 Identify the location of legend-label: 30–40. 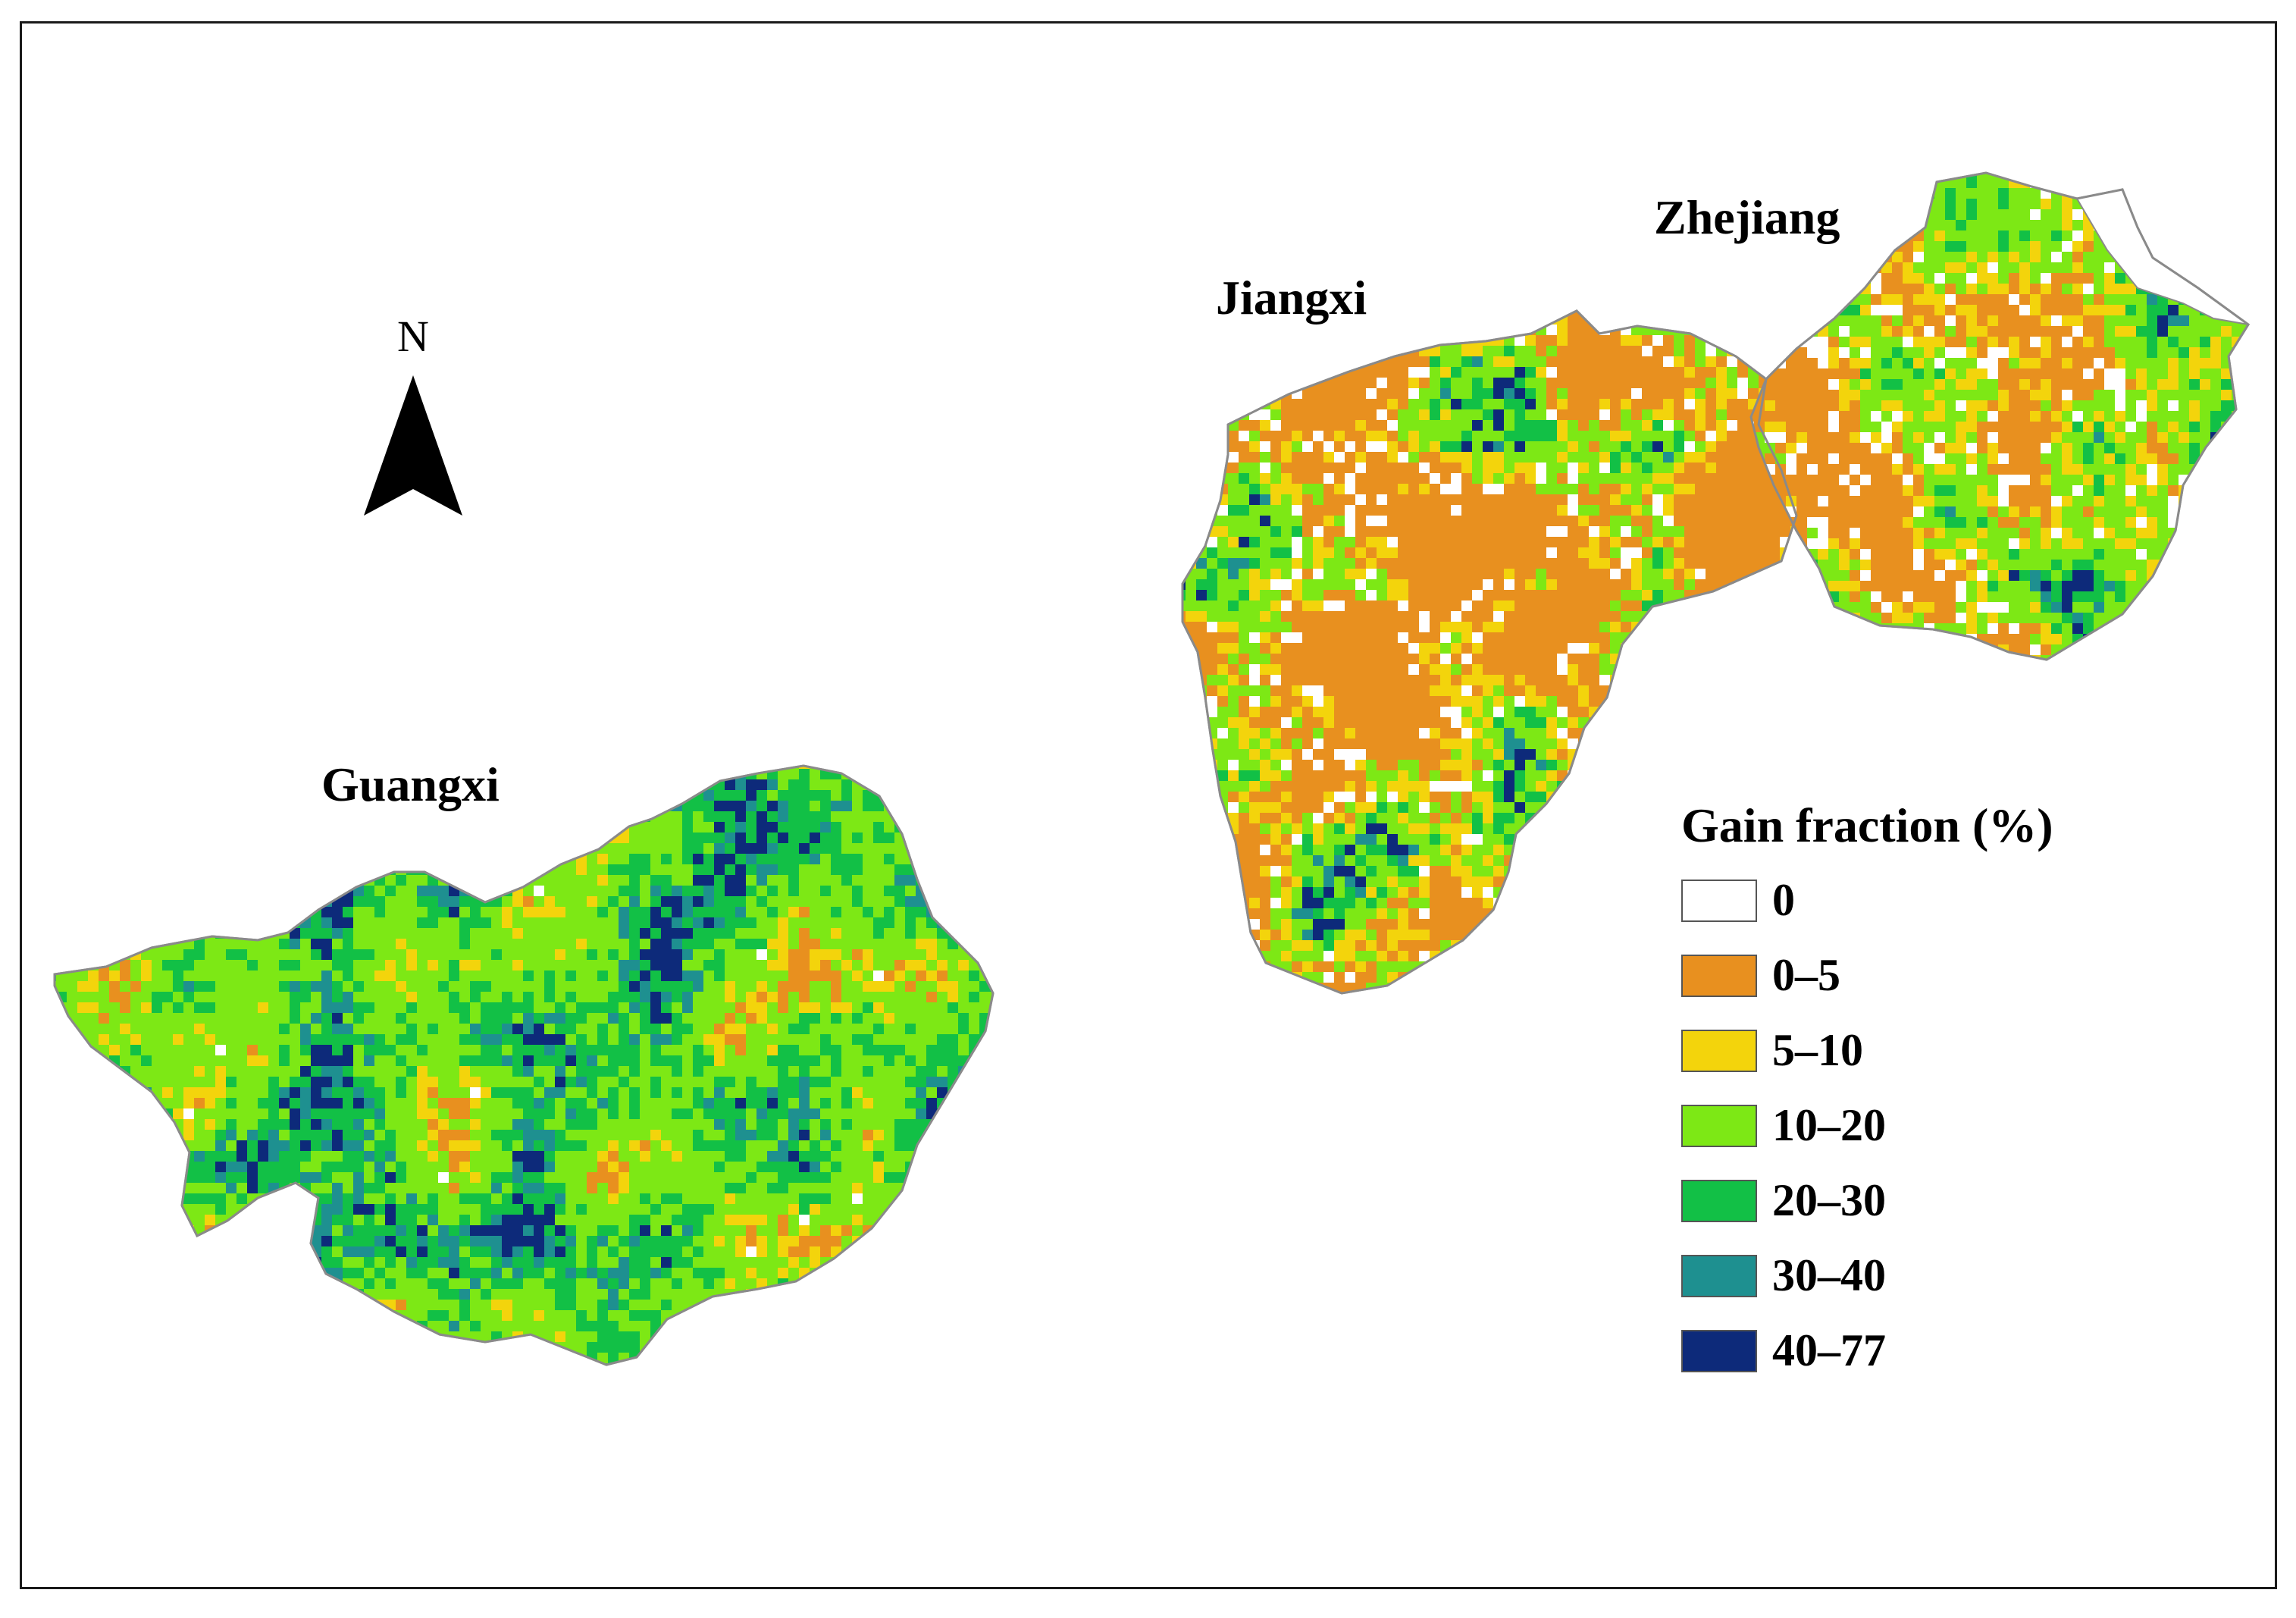
(1829, 1275).